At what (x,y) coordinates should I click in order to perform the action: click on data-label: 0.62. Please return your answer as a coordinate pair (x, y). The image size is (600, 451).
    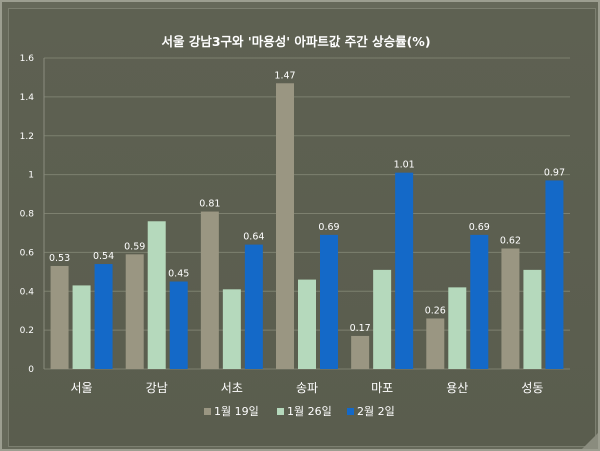
    Looking at the image, I should click on (510, 240).